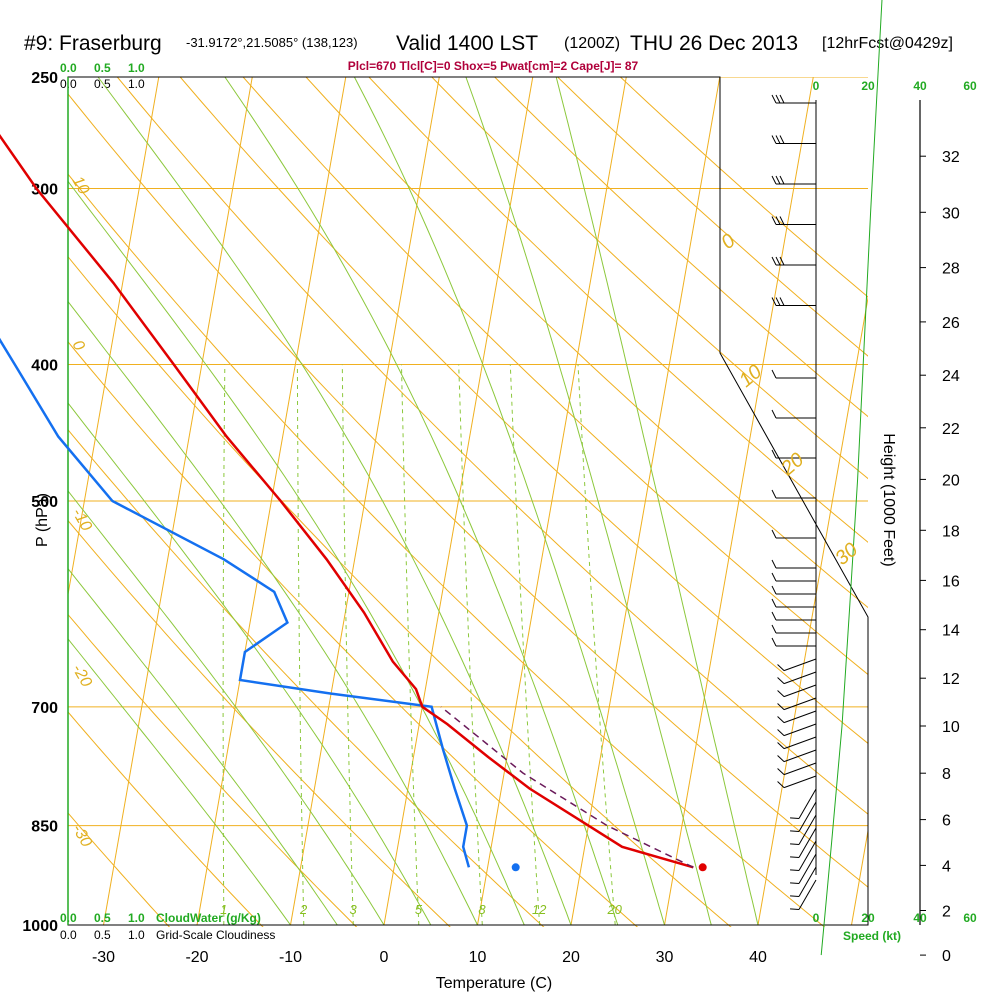 The height and width of the screenshot is (1000, 1000). What do you see at coordinates (794, 502) in the screenshot?
I see `wind-barbs` at bounding box center [794, 502].